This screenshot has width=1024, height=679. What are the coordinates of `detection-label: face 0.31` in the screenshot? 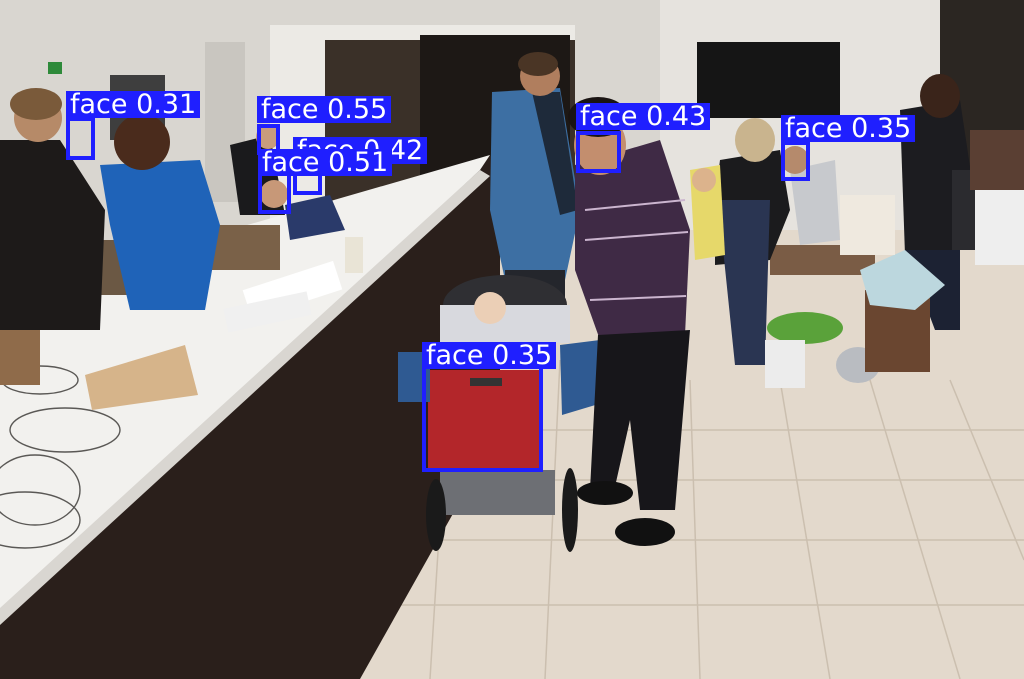 It's located at (133, 104).